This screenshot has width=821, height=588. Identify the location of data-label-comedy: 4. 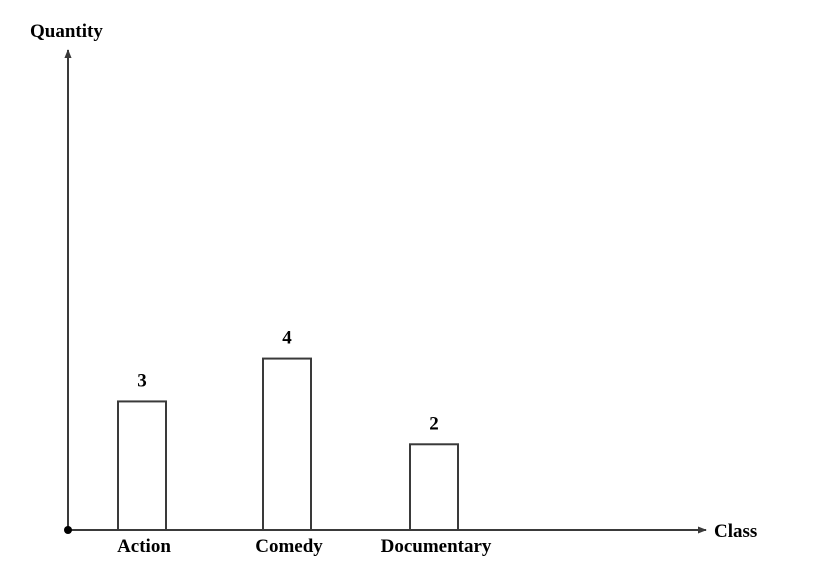
(287, 338).